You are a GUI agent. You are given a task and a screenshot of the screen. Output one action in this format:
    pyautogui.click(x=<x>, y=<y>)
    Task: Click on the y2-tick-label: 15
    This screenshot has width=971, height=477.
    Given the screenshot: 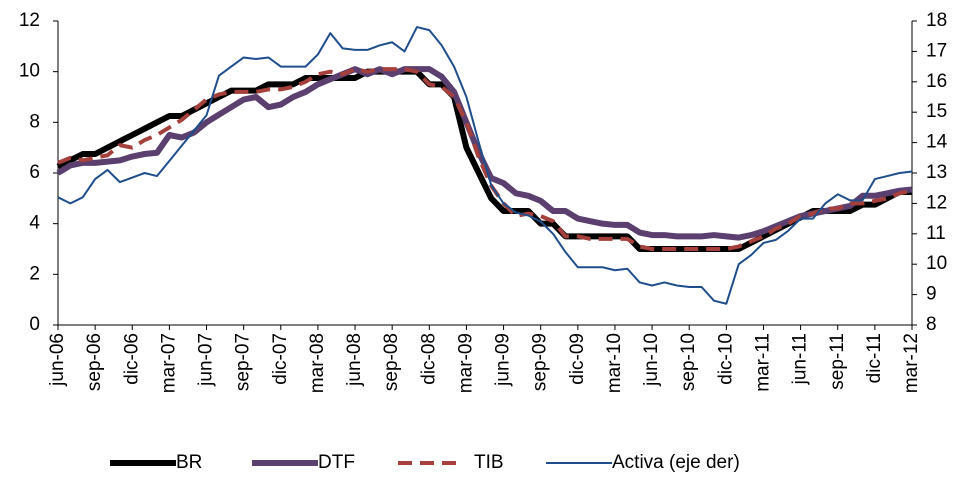 What is the action you would take?
    pyautogui.click(x=936, y=111)
    